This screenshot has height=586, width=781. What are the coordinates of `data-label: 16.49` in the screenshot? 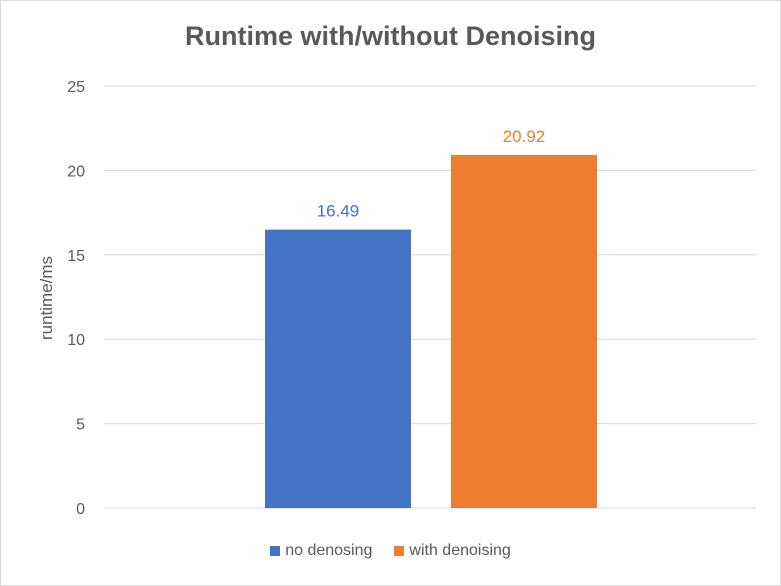 It's located at (338, 211).